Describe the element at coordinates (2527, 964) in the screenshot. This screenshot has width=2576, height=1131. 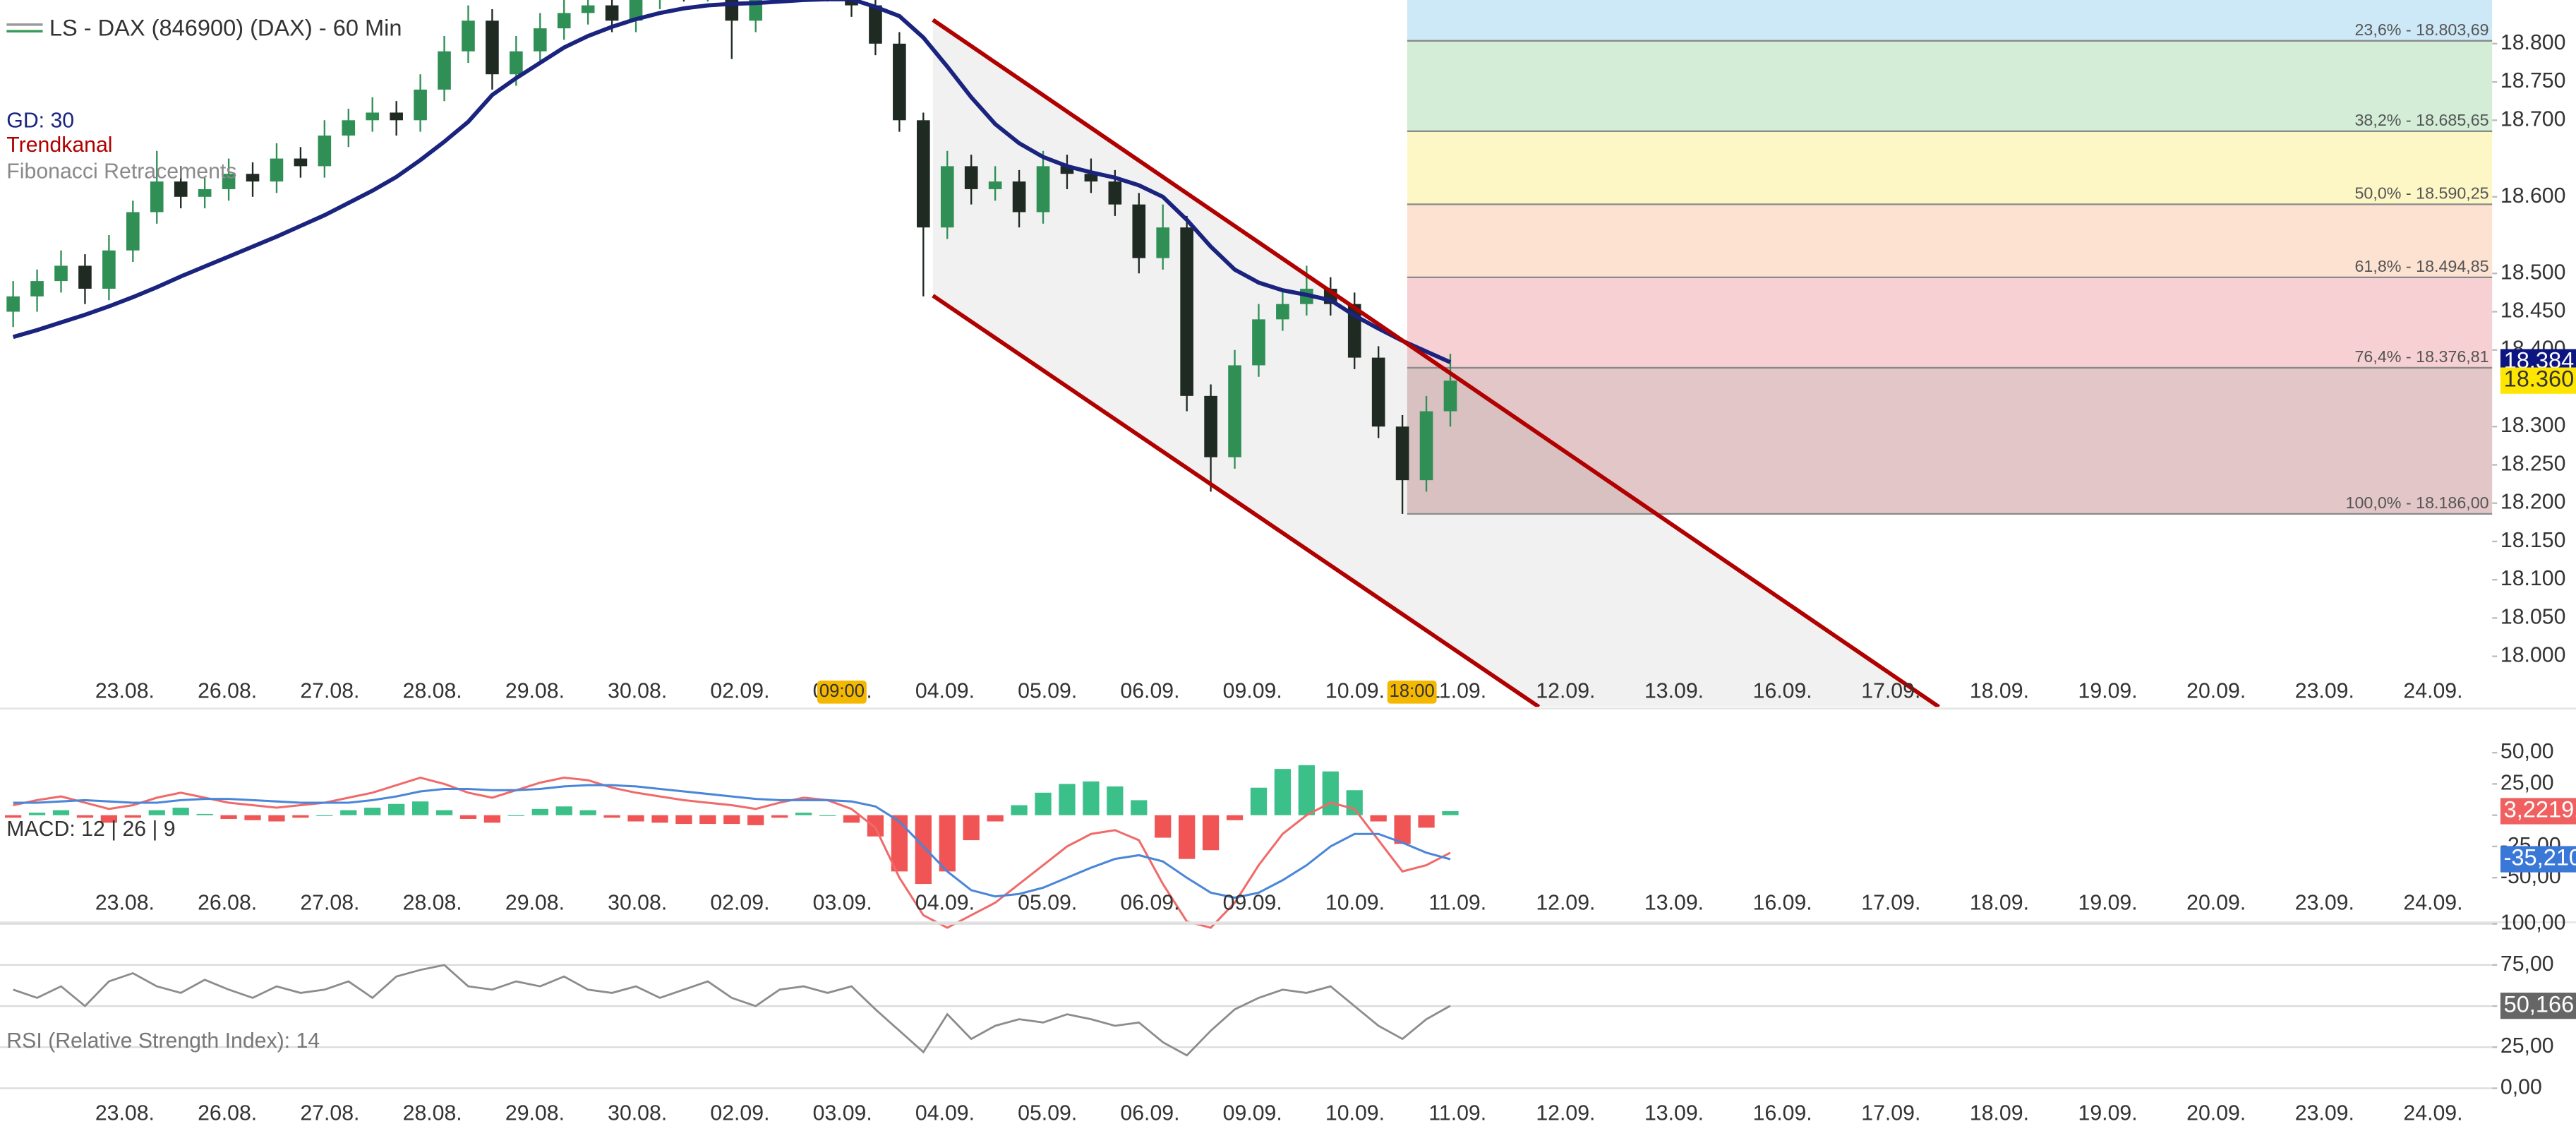
I see `y-tick-label: 75,00` at that location.